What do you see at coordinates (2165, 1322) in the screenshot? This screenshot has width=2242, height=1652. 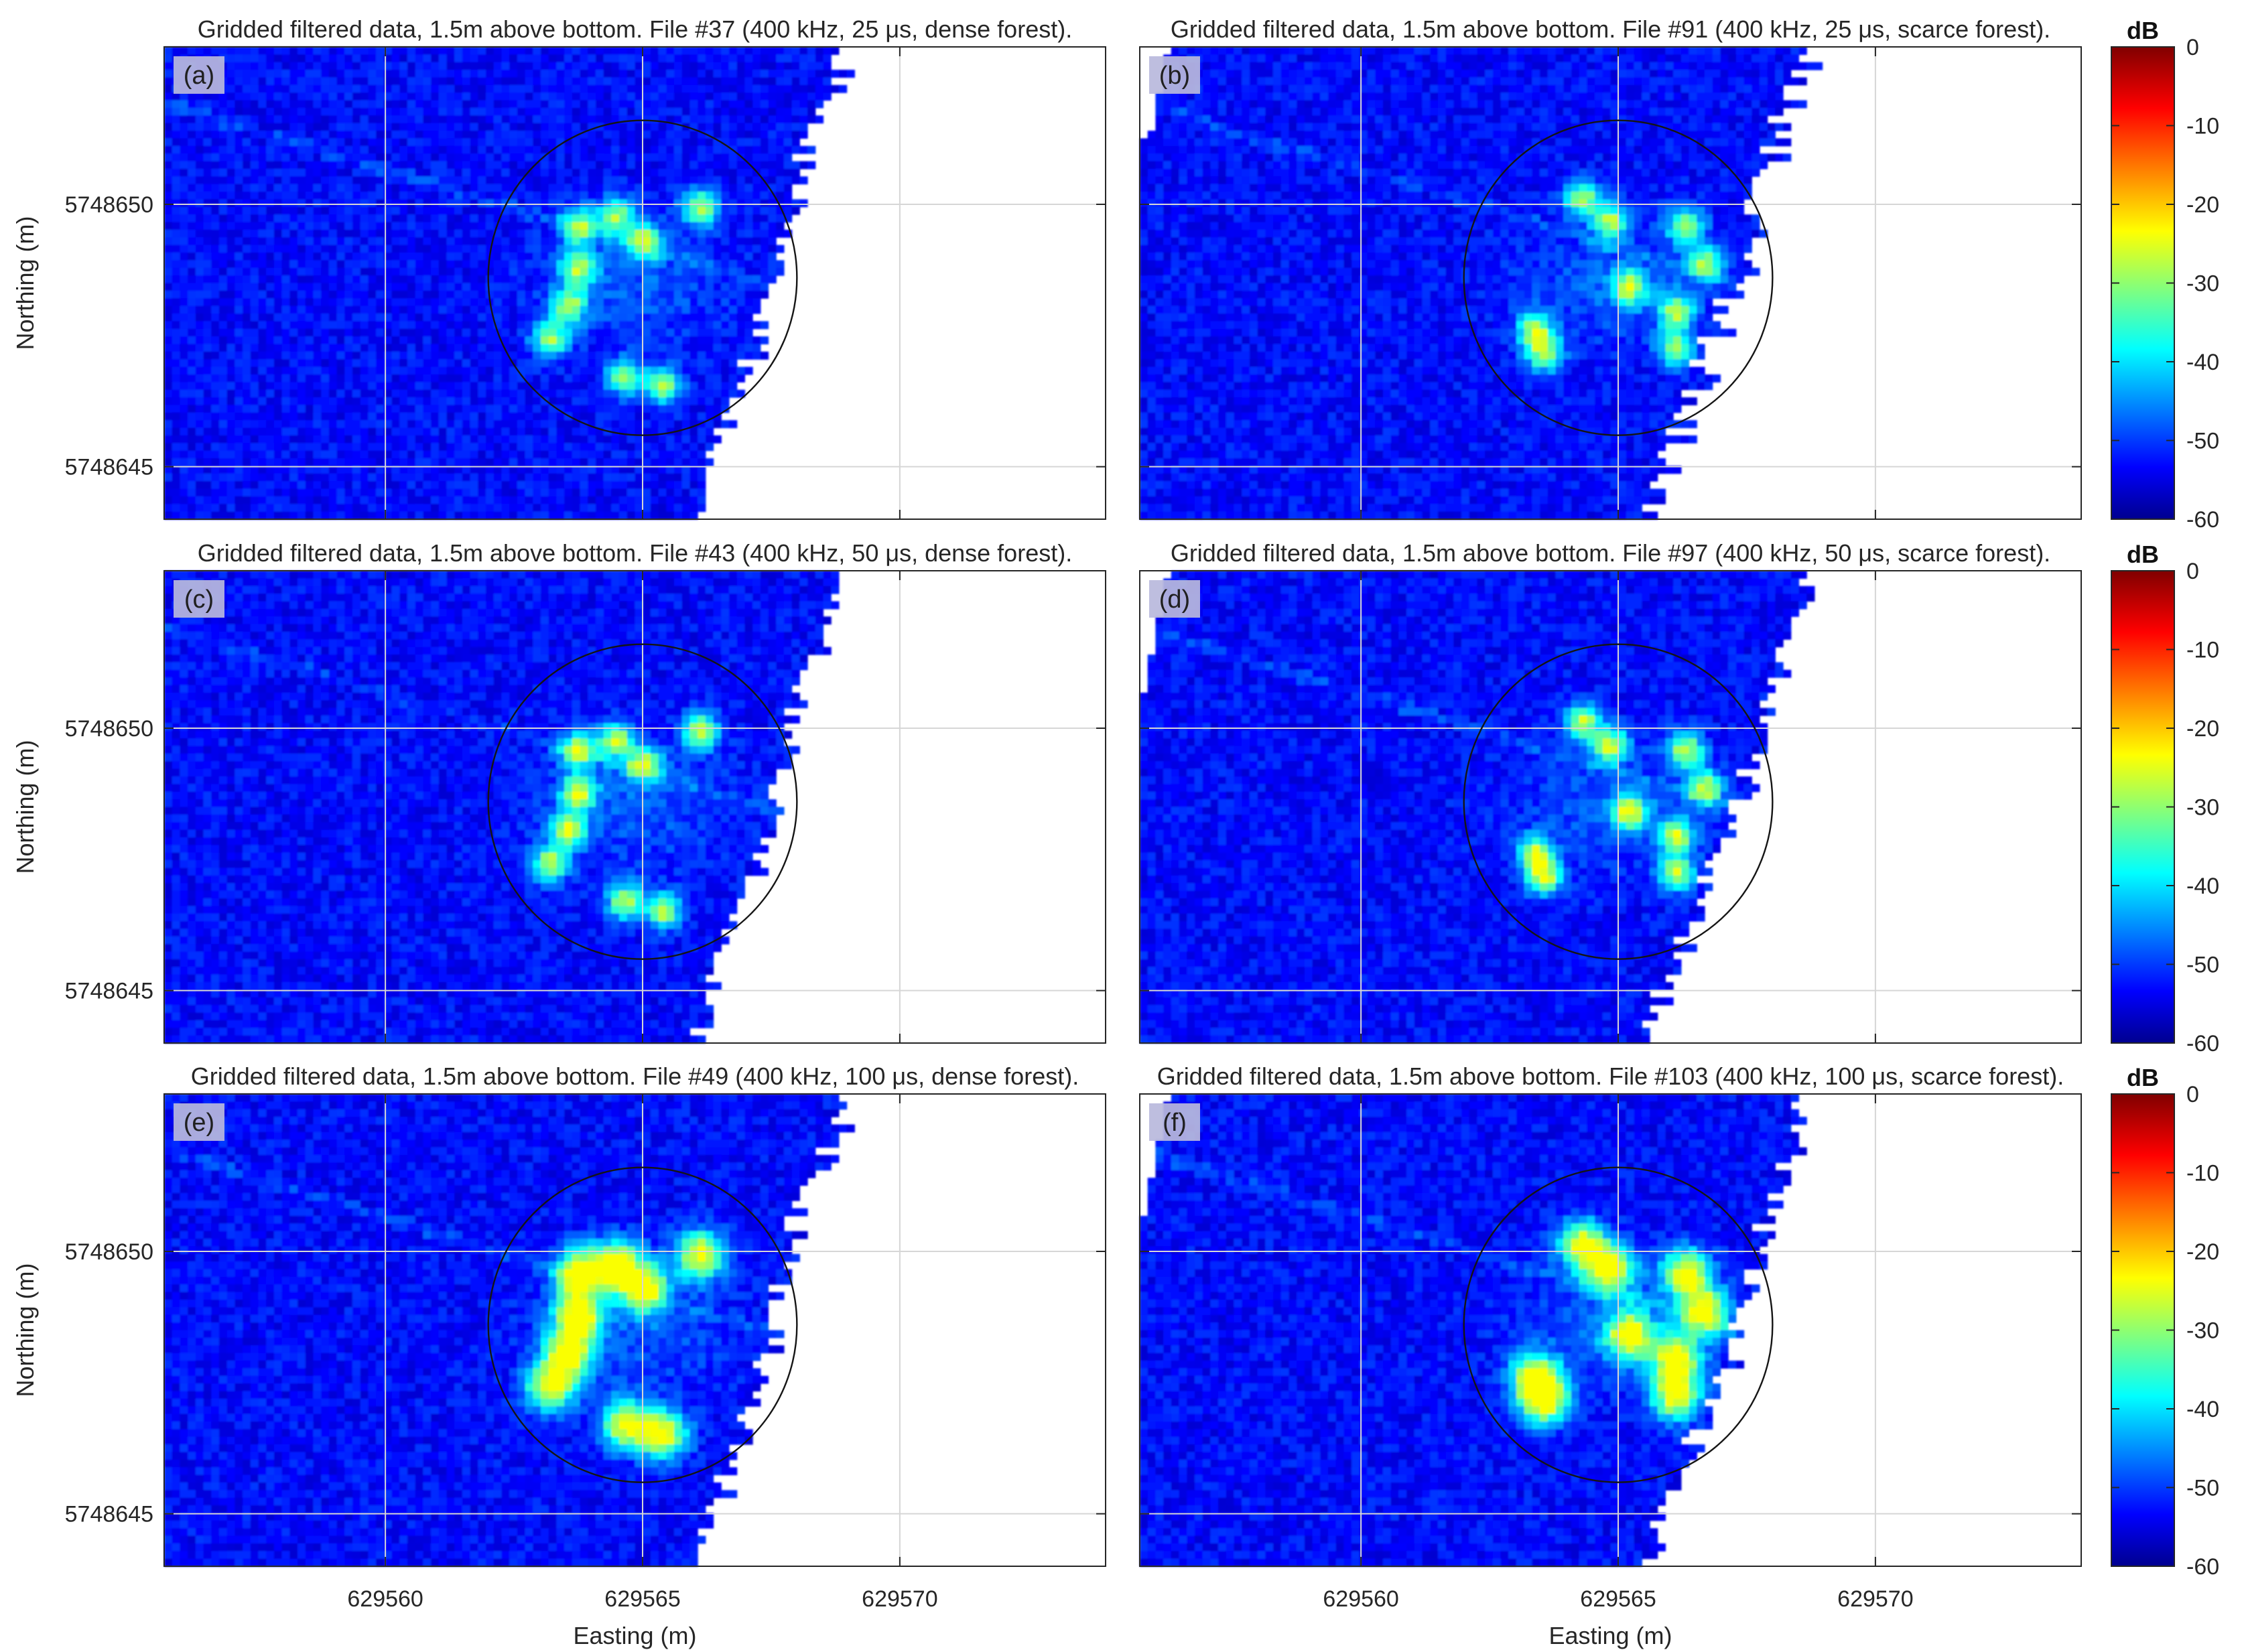 I see `colorbar-3: dB 0 -10 -20 -30 -40 -50 -60` at bounding box center [2165, 1322].